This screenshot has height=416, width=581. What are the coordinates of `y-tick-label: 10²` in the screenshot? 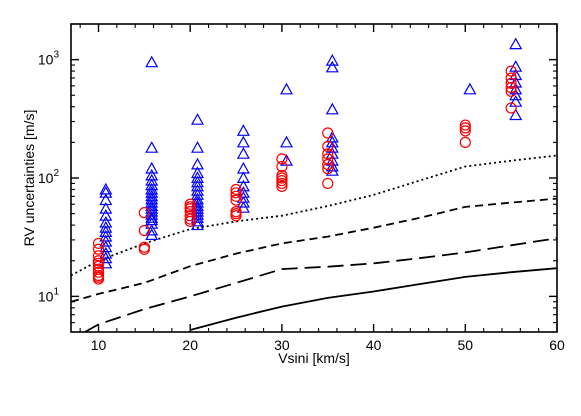 It's located at (49, 177).